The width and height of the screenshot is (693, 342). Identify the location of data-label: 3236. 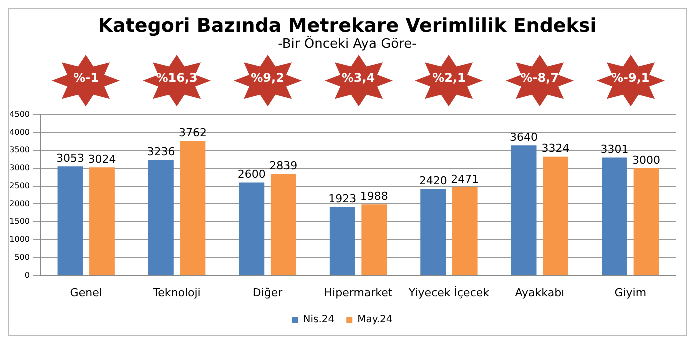
(161, 151).